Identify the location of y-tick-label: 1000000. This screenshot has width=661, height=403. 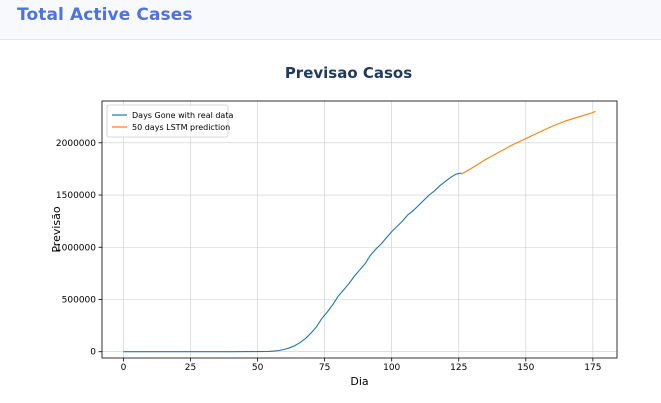
(76, 248).